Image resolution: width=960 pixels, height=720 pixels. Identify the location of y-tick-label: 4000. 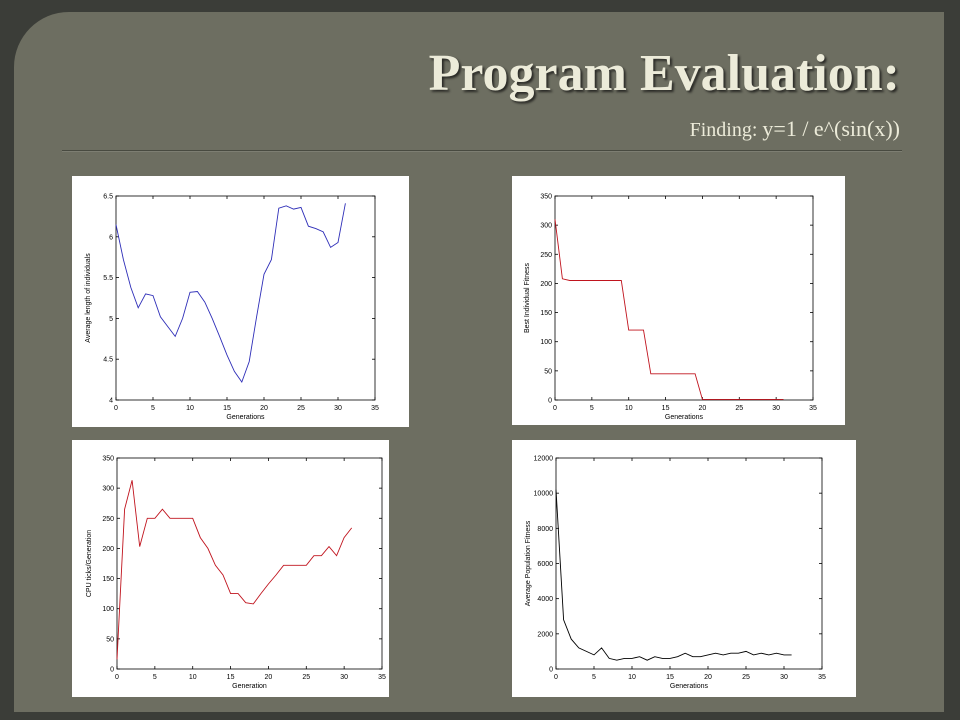
(545, 599).